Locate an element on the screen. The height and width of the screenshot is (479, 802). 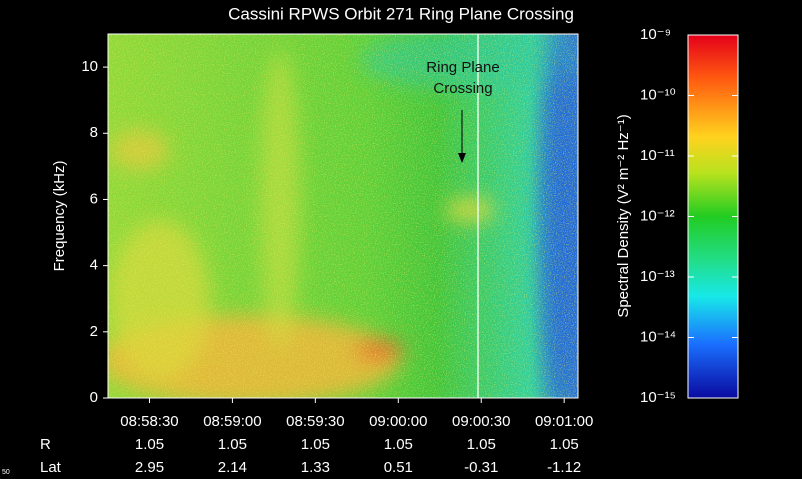
ephemeris-value: -0.31 is located at coordinates (481, 467).